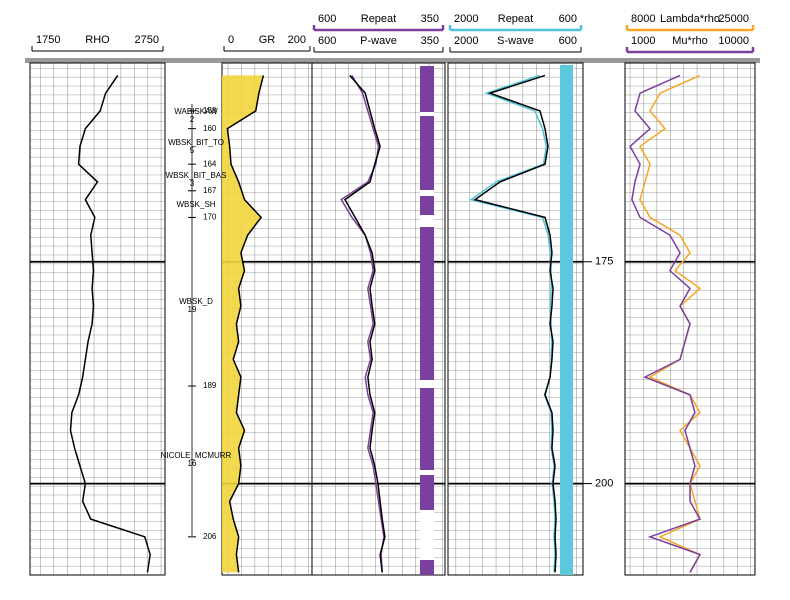 This screenshot has height=600, width=790. What do you see at coordinates (97, 40) in the screenshot?
I see `legend-entry: RHO` at bounding box center [97, 40].